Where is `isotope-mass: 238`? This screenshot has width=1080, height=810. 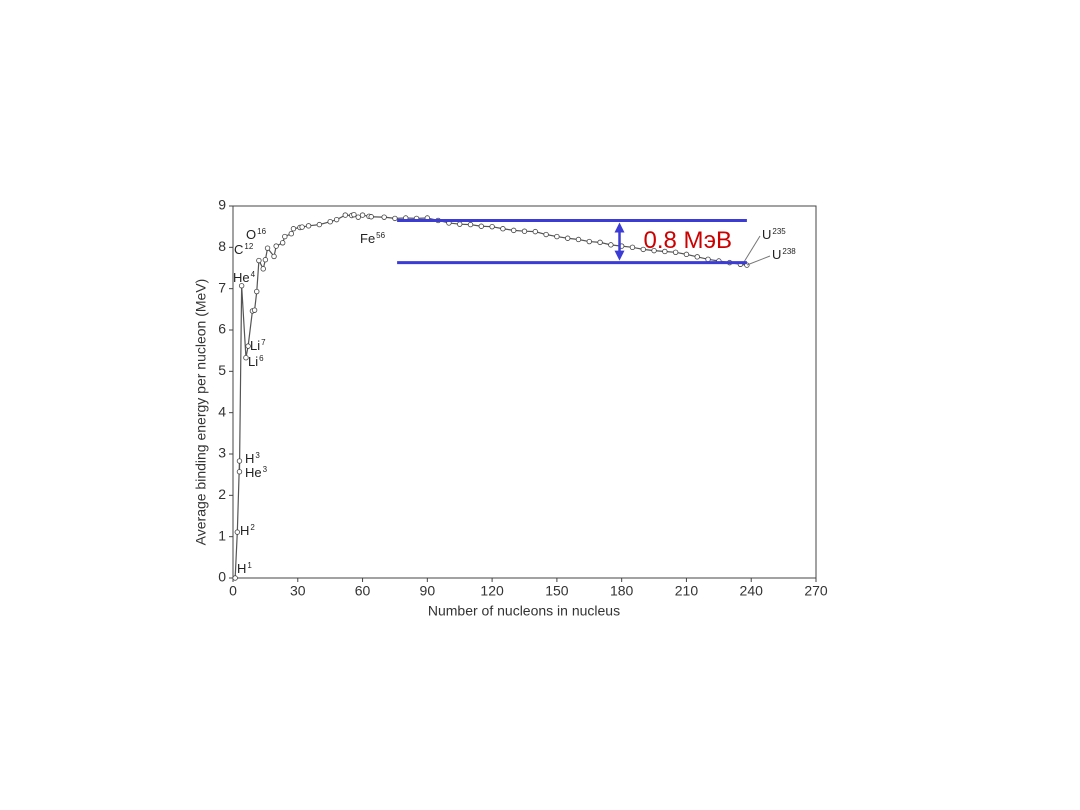
isotope-mass: 238 is located at coordinates (789, 251).